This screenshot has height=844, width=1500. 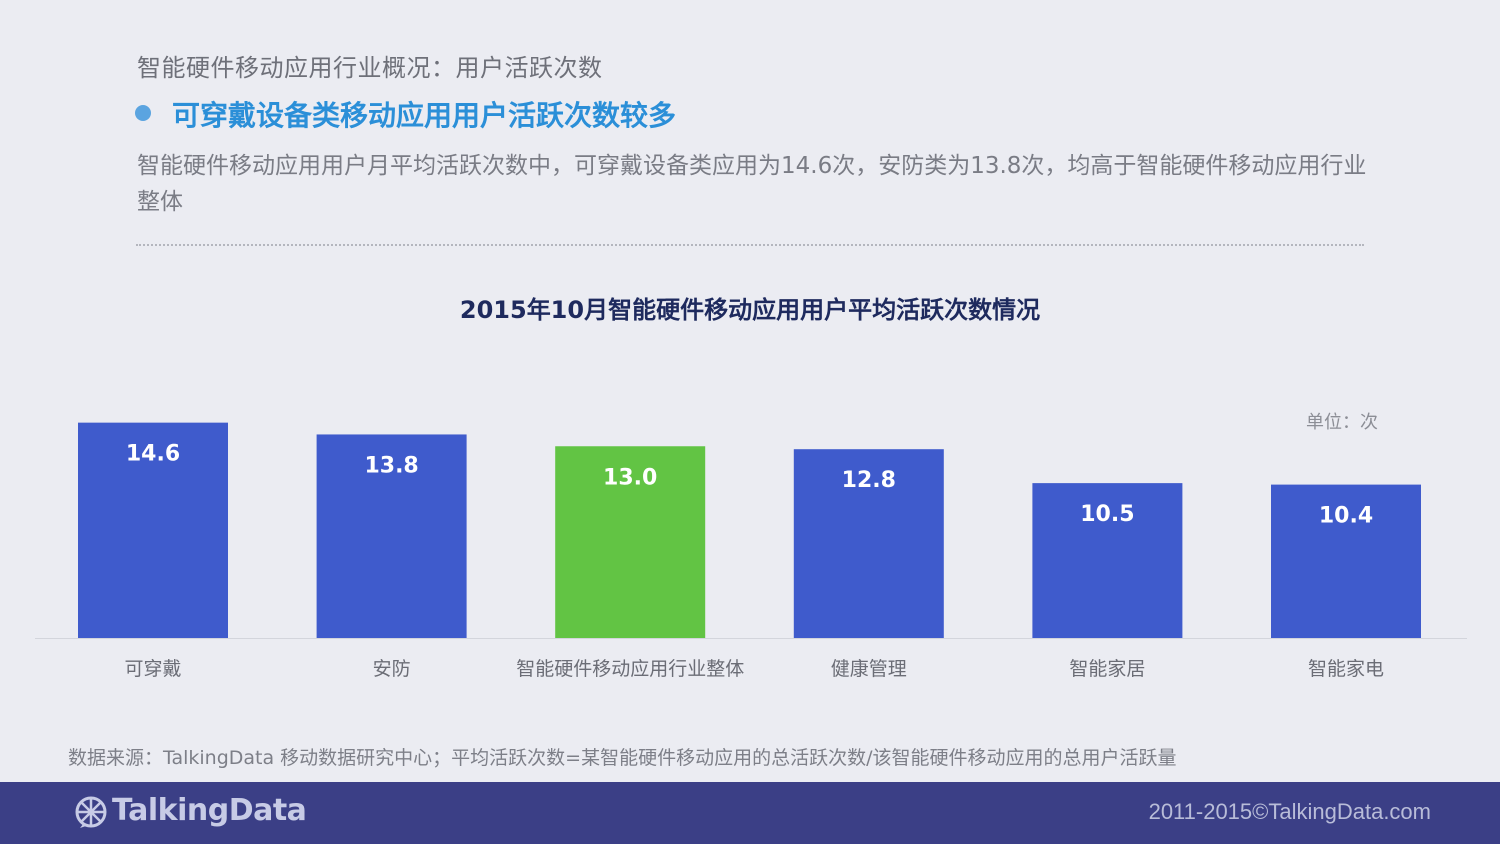 What do you see at coordinates (392, 669) in the screenshot?
I see `category-label: 安防` at bounding box center [392, 669].